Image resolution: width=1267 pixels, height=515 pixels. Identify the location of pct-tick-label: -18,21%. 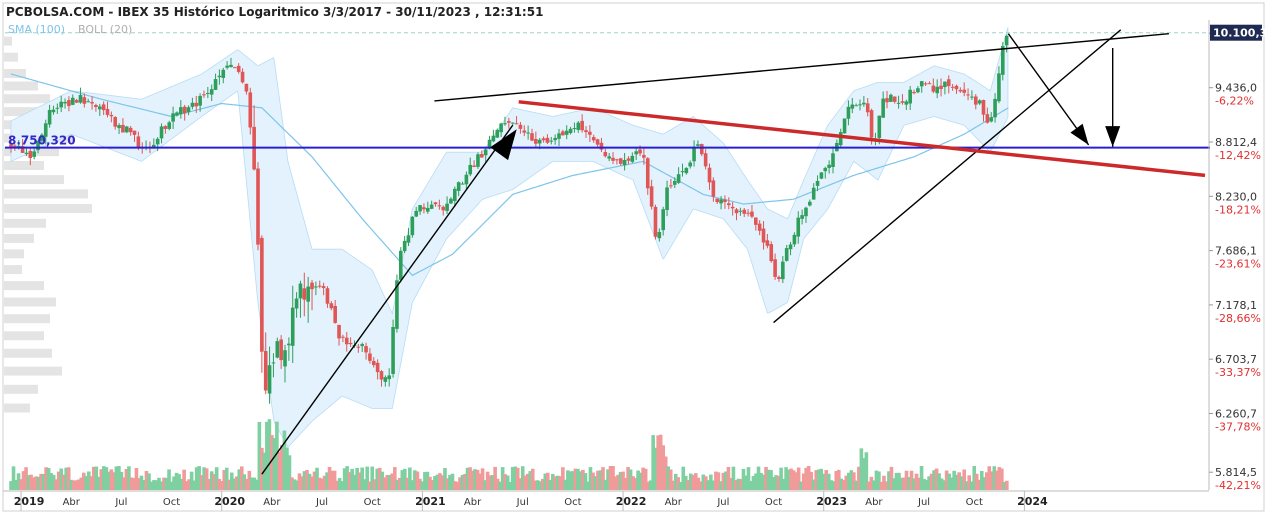
(1238, 209).